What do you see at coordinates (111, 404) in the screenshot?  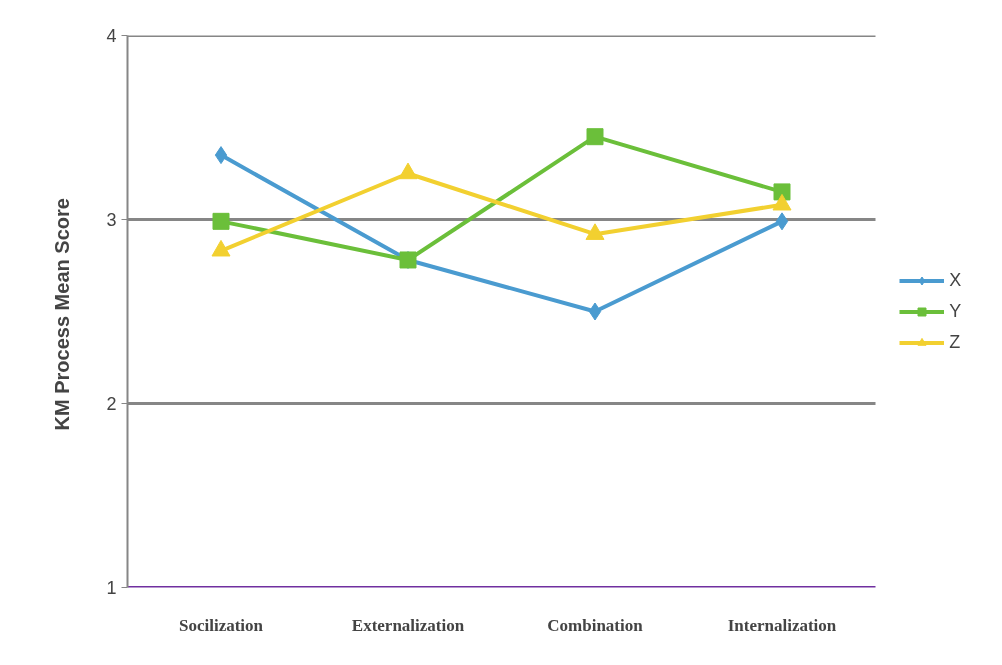 I see `y-tick-label: 2` at bounding box center [111, 404].